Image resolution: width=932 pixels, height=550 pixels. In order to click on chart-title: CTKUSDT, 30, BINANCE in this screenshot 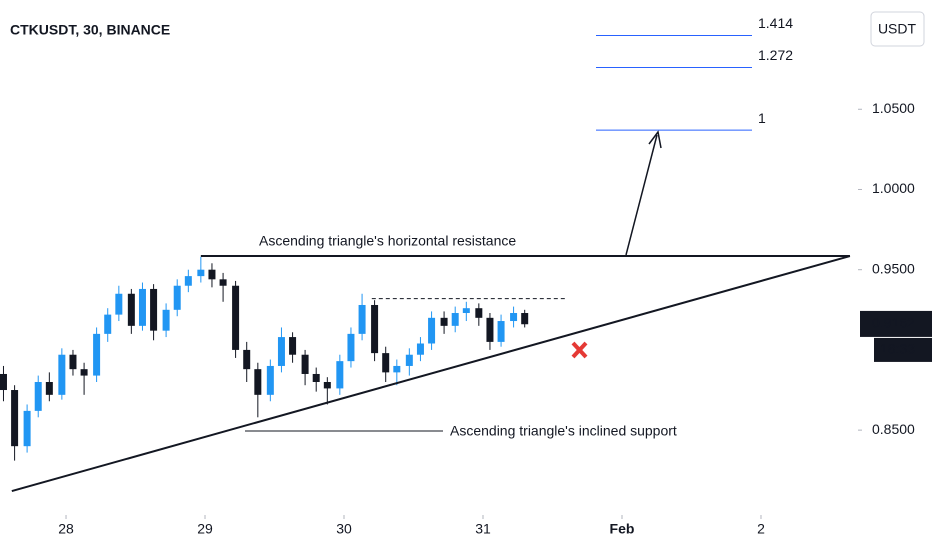, I will do `click(90, 30)`.